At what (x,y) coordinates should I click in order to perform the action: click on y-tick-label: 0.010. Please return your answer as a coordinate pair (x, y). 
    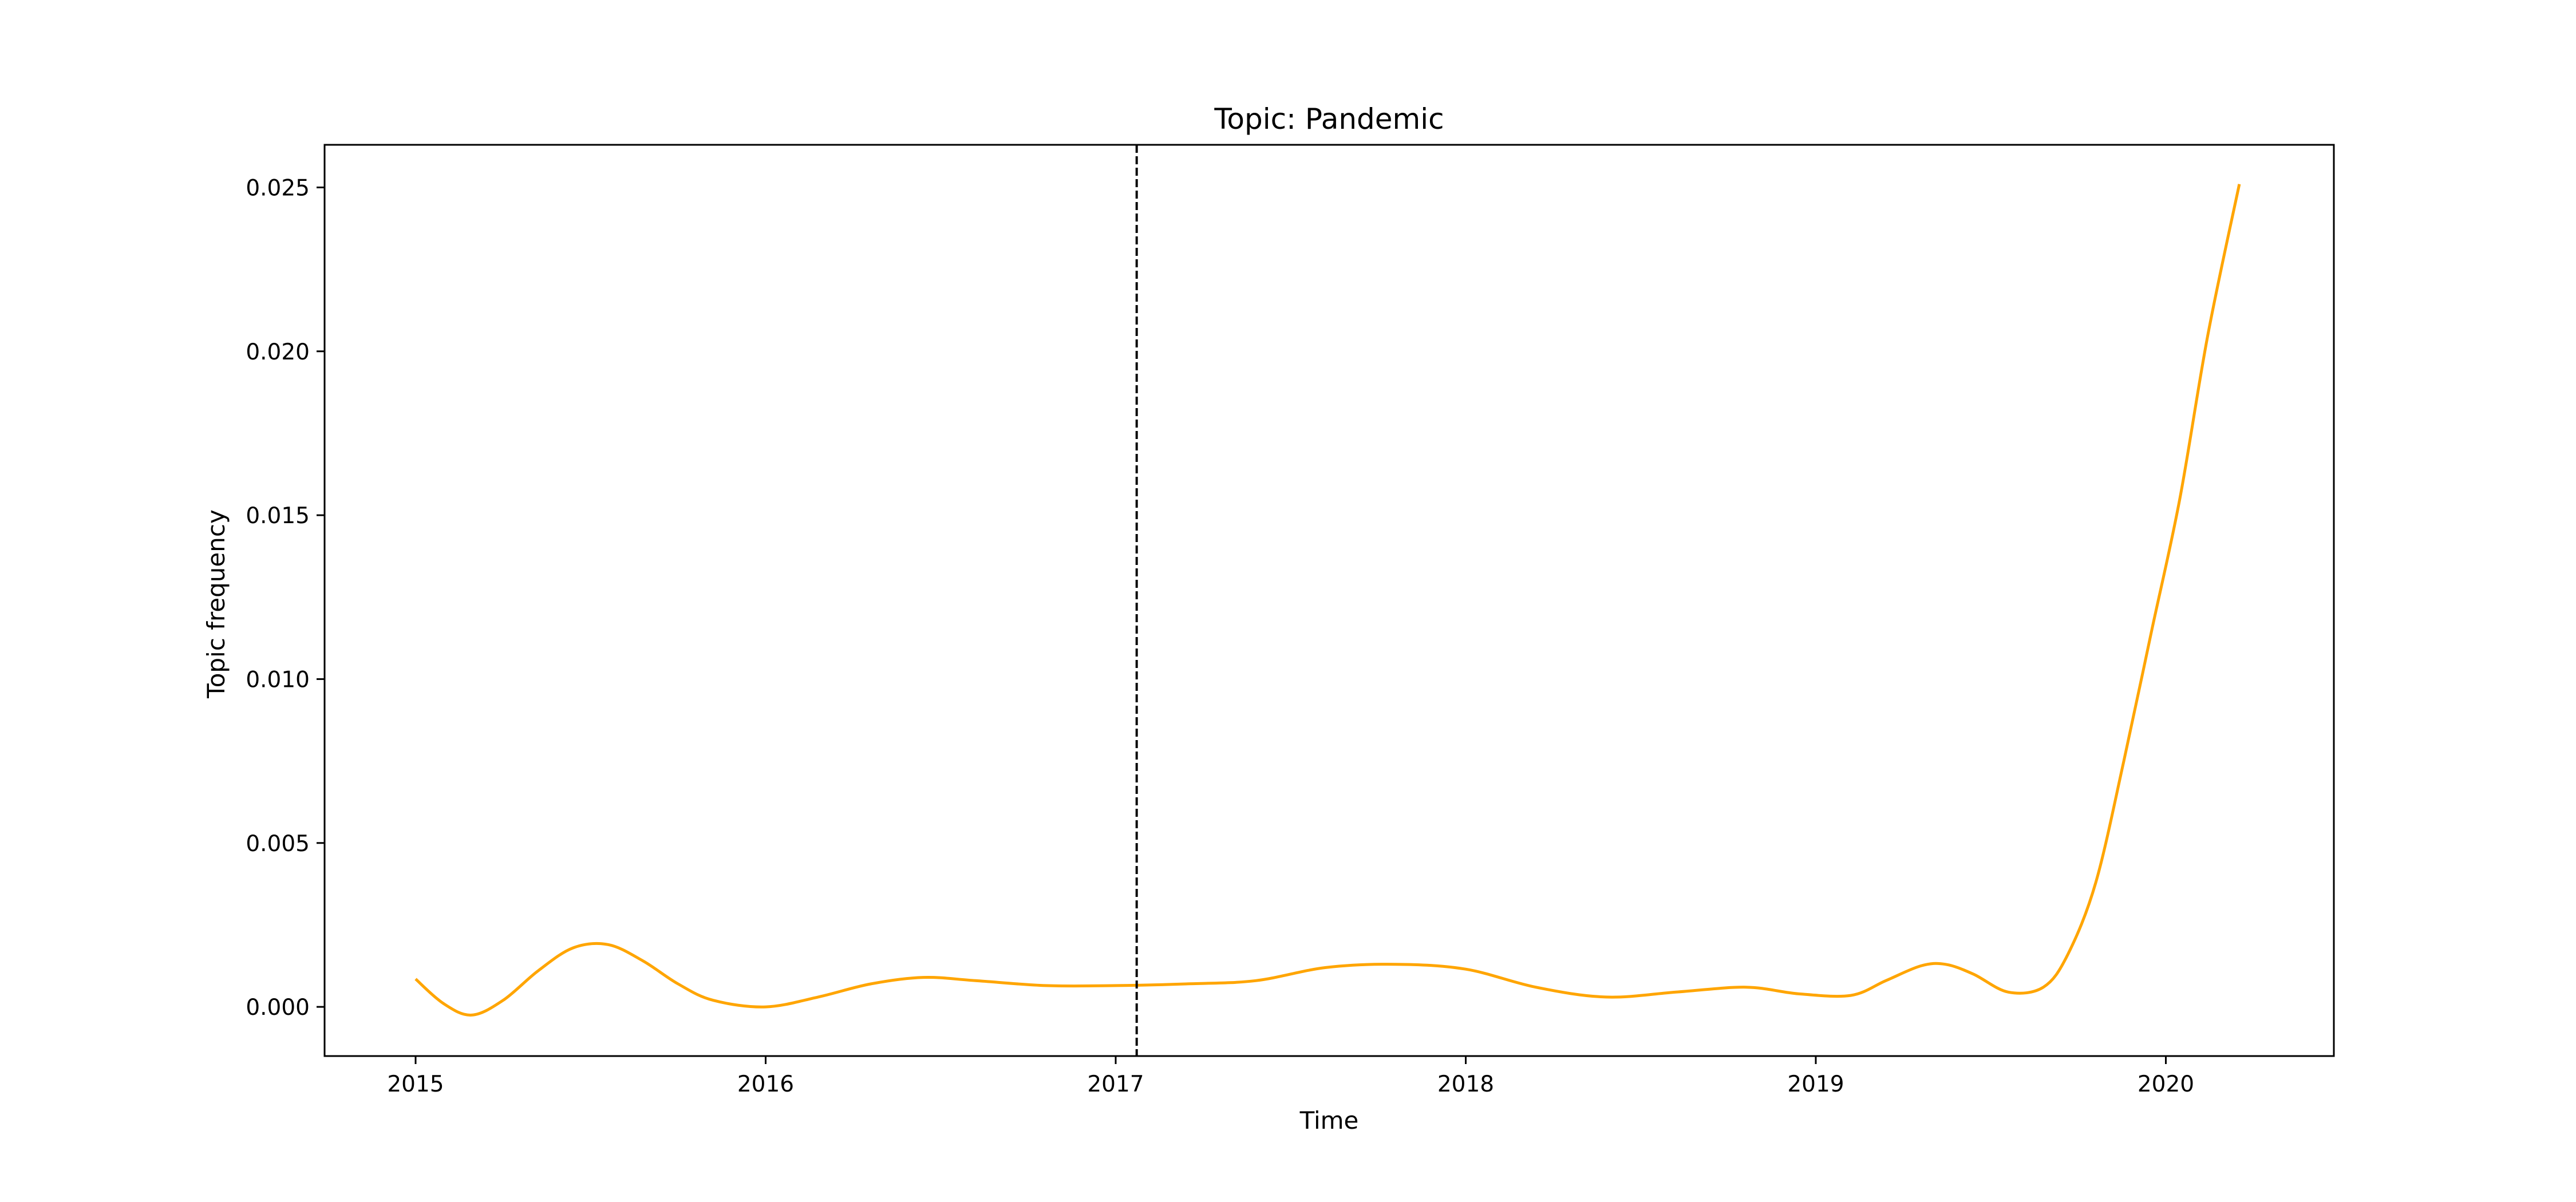
    Looking at the image, I should click on (278, 680).